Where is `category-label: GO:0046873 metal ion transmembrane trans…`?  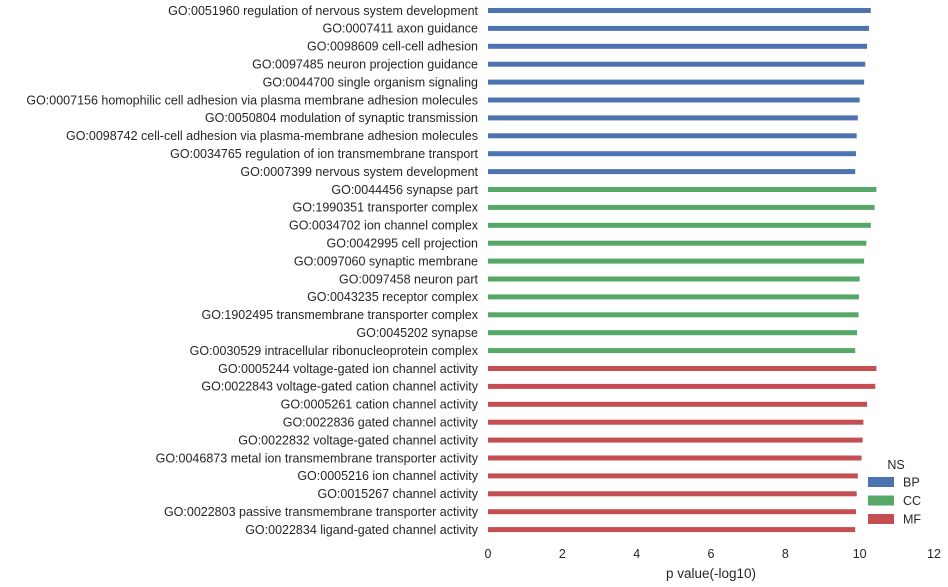
category-label: GO:0046873 metal ion transmembrane trans… is located at coordinates (317, 458).